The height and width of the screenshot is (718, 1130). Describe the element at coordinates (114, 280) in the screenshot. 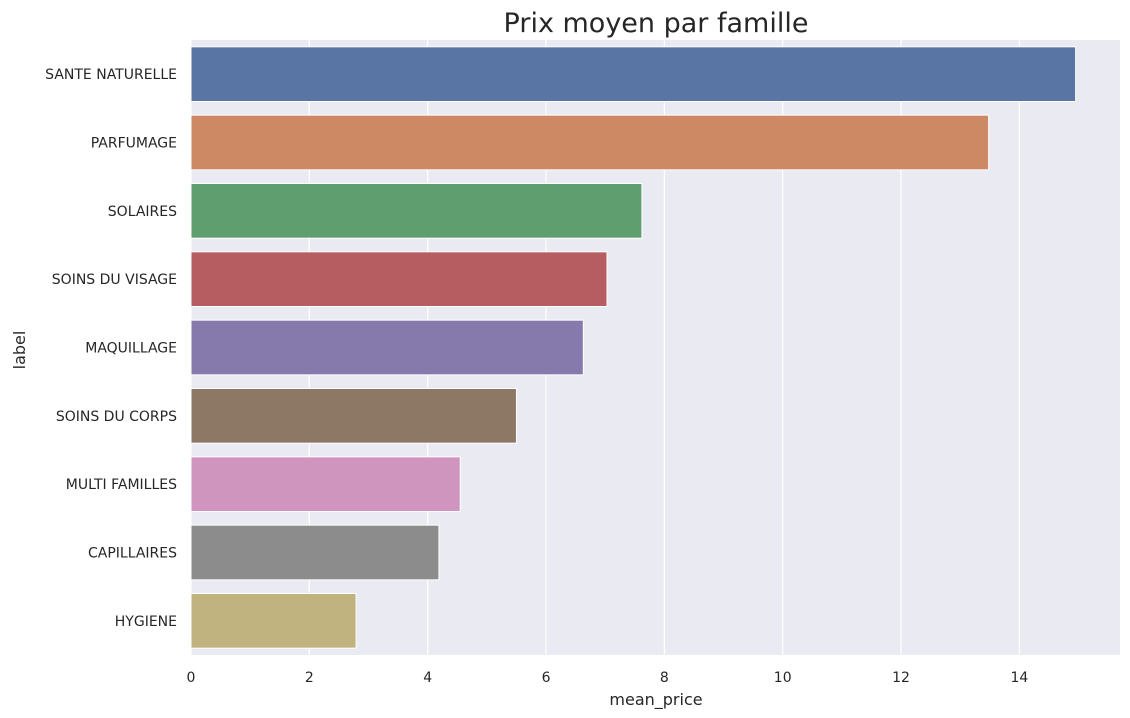

I see `y-tick-label: SOINS DU VISAGE` at that location.